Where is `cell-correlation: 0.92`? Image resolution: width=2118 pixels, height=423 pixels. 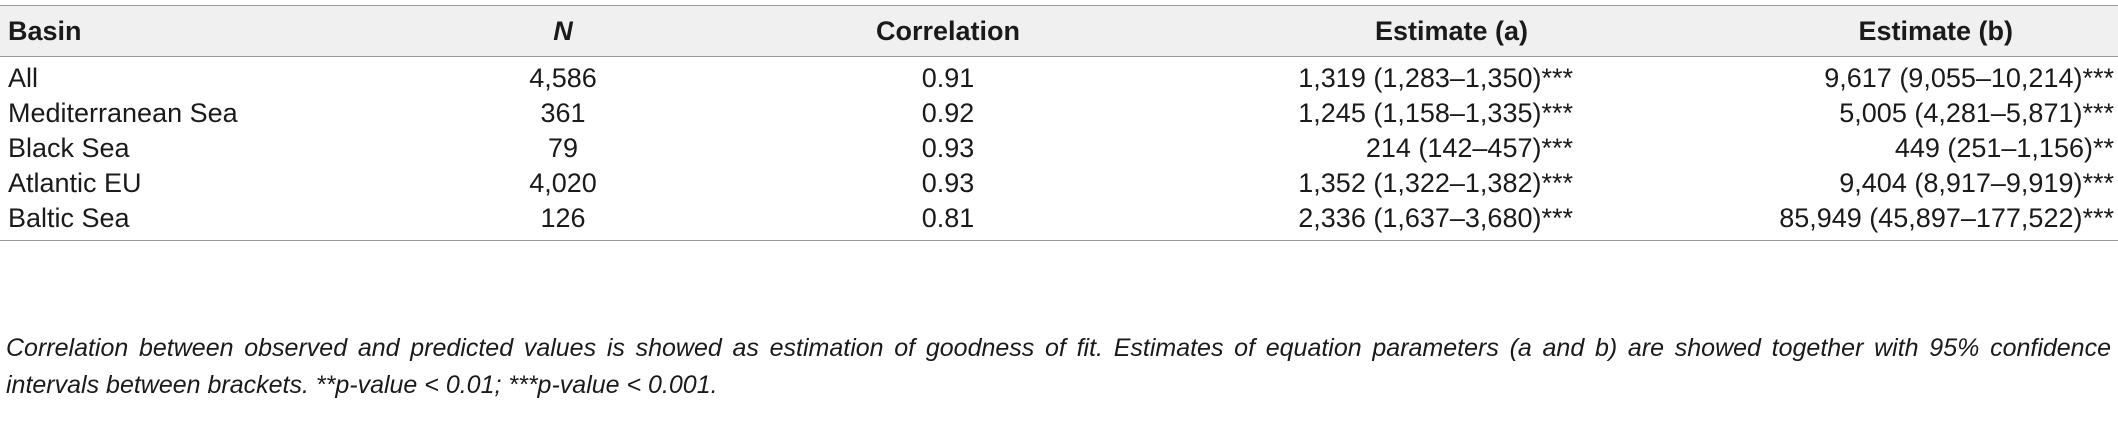
cell-correlation: 0.92 is located at coordinates (948, 113).